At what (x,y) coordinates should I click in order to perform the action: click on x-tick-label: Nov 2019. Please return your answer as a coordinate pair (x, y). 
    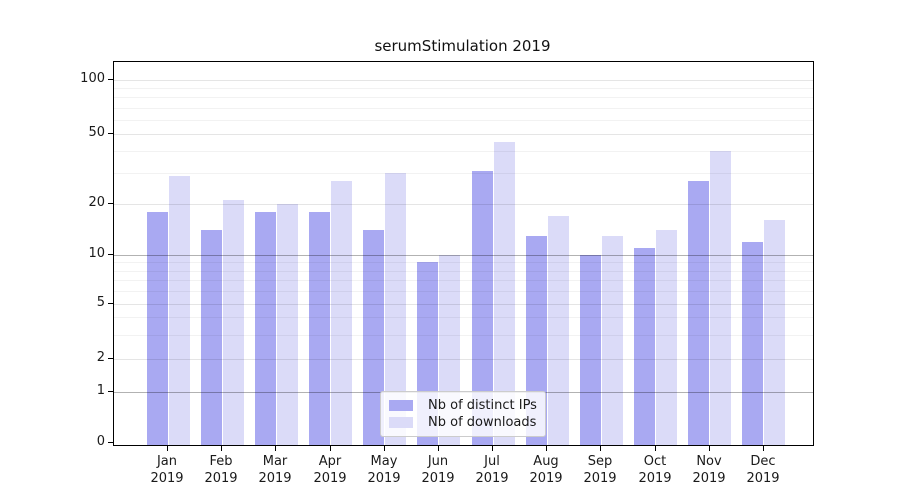
    Looking at the image, I should click on (709, 470).